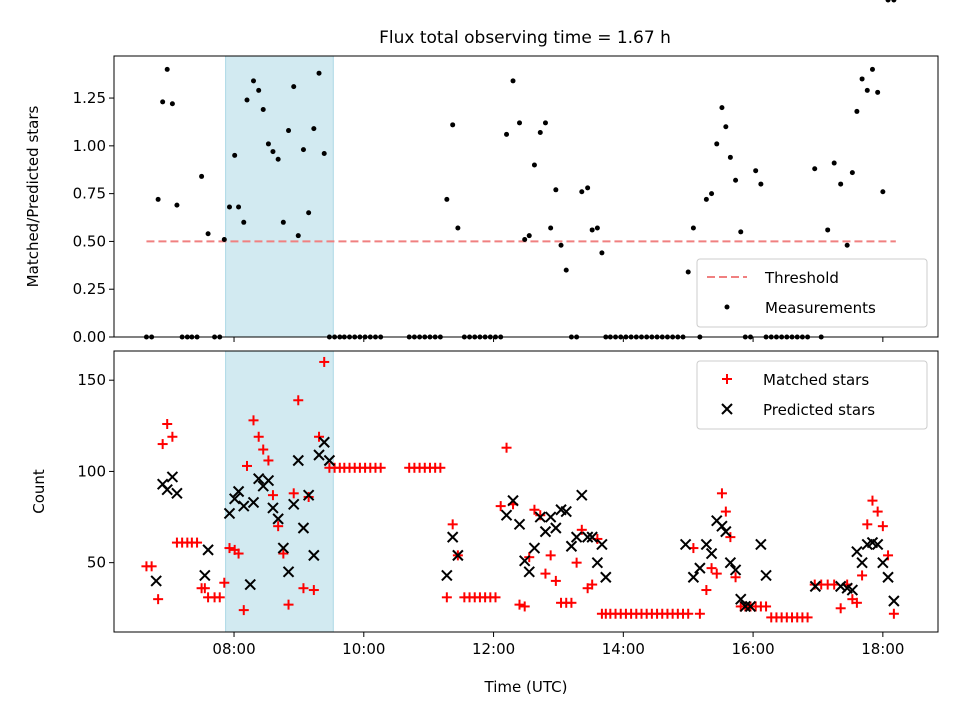 This screenshot has width=960, height=720. I want to click on x-axis-label: Time (UTC), so click(526, 687).